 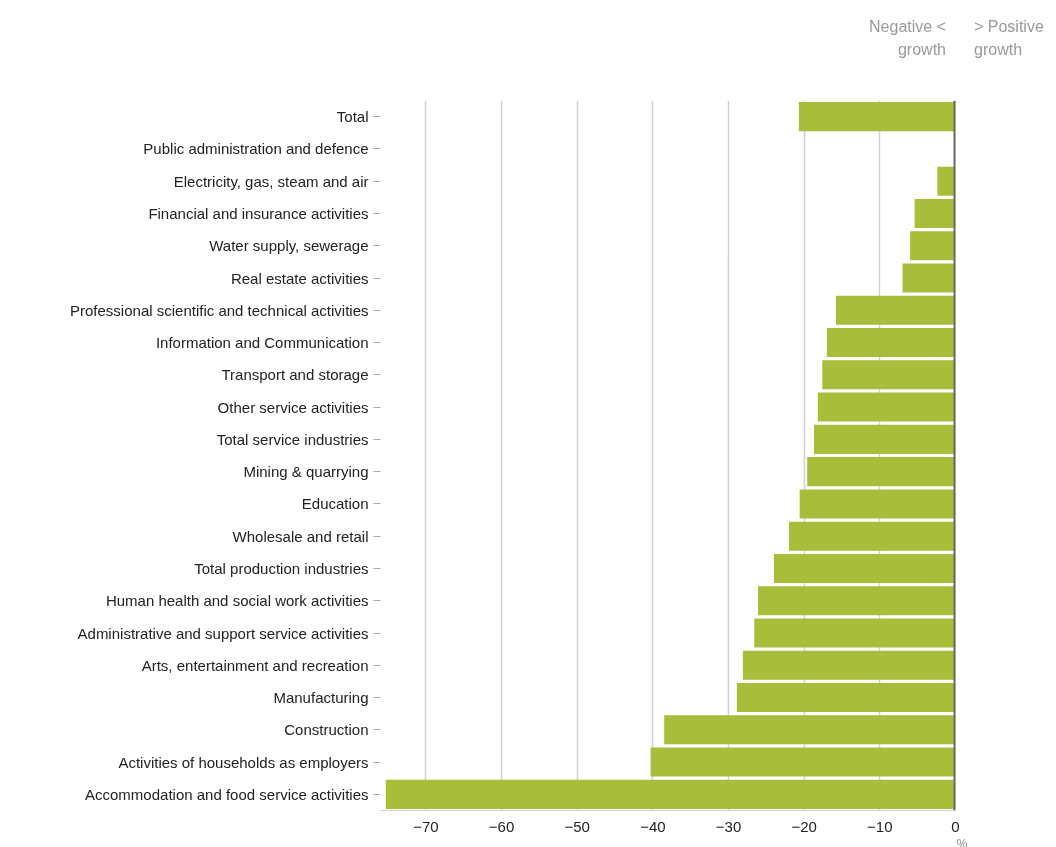 What do you see at coordinates (306, 472) in the screenshot?
I see `y-tick-label: Mining & quarrying` at bounding box center [306, 472].